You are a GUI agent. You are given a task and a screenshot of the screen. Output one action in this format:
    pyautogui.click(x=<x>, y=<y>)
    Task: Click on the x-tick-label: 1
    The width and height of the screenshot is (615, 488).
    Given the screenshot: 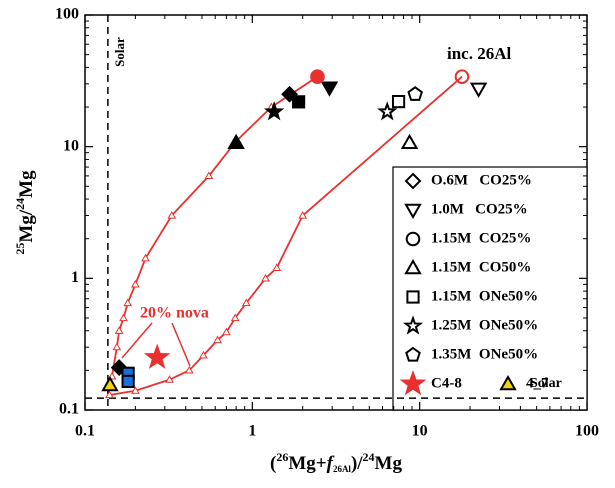 What is the action you would take?
    pyautogui.click(x=252, y=431)
    